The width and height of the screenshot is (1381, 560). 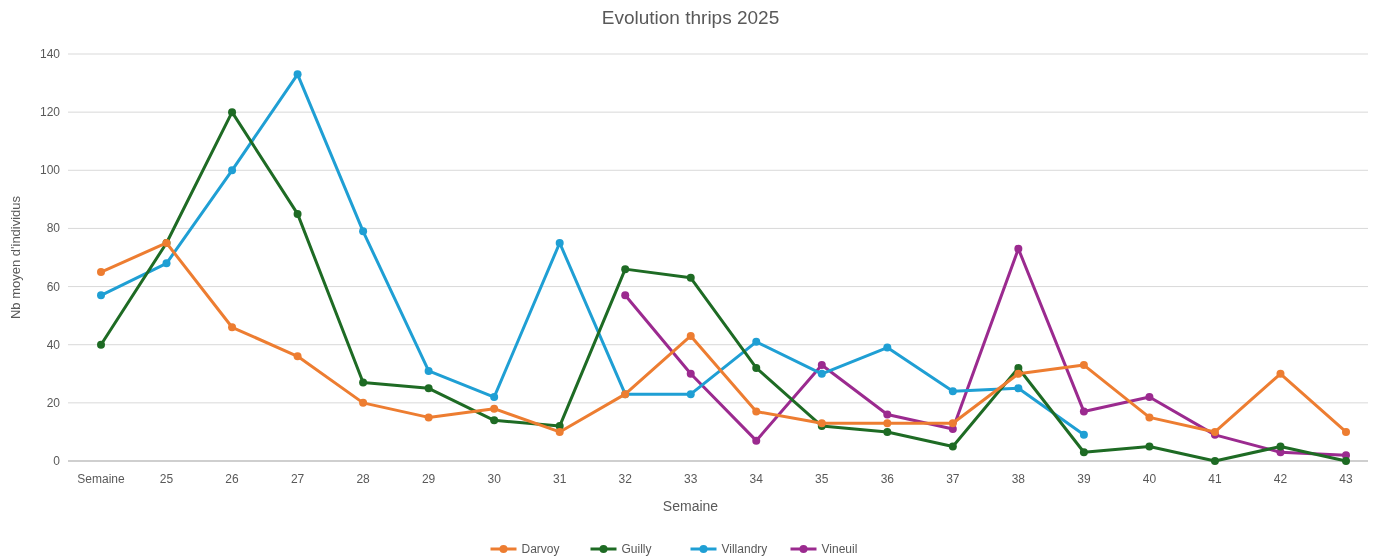 I want to click on x-tick-label: 29, so click(x=428, y=479).